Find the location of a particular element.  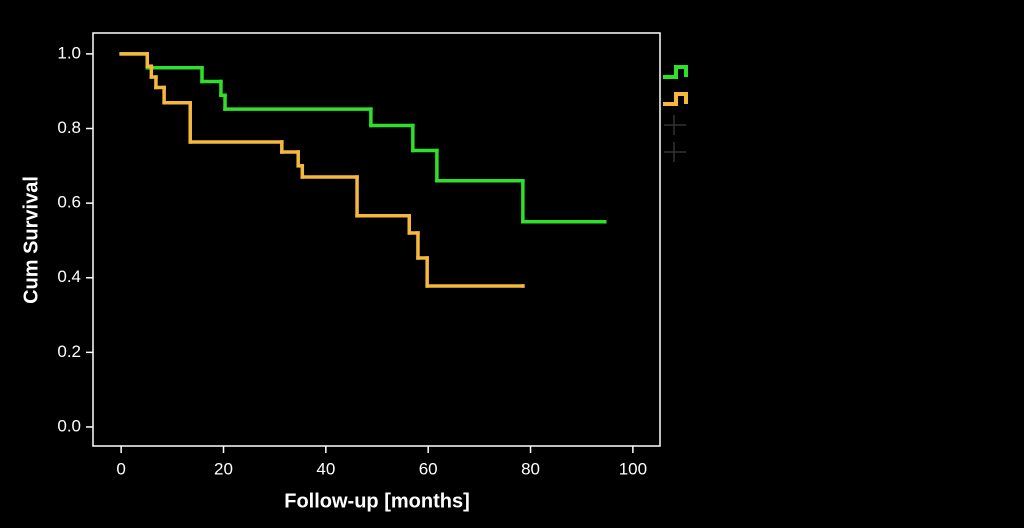

y-tick-label: 1.0 is located at coordinates (69, 52).